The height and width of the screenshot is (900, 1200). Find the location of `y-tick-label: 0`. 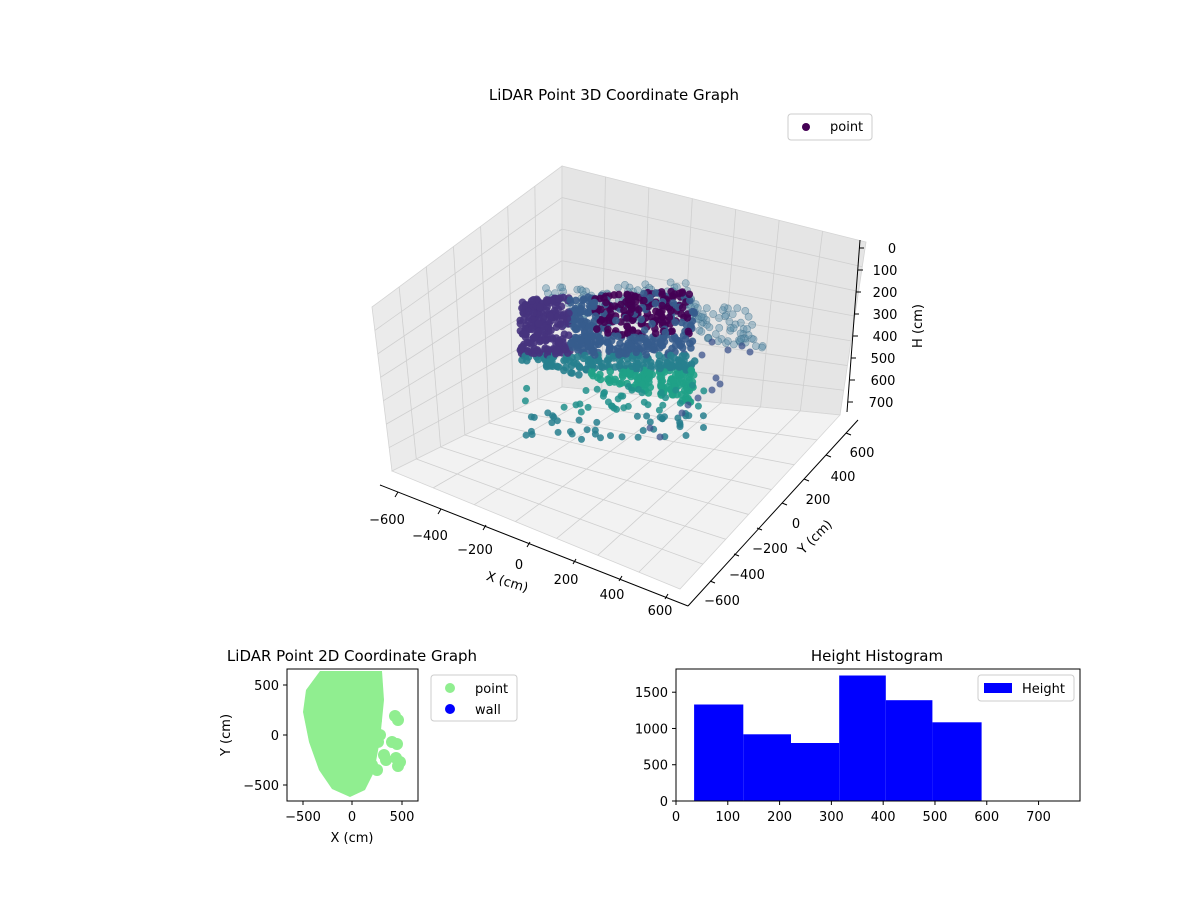

y-tick-label: 0 is located at coordinates (275, 736).